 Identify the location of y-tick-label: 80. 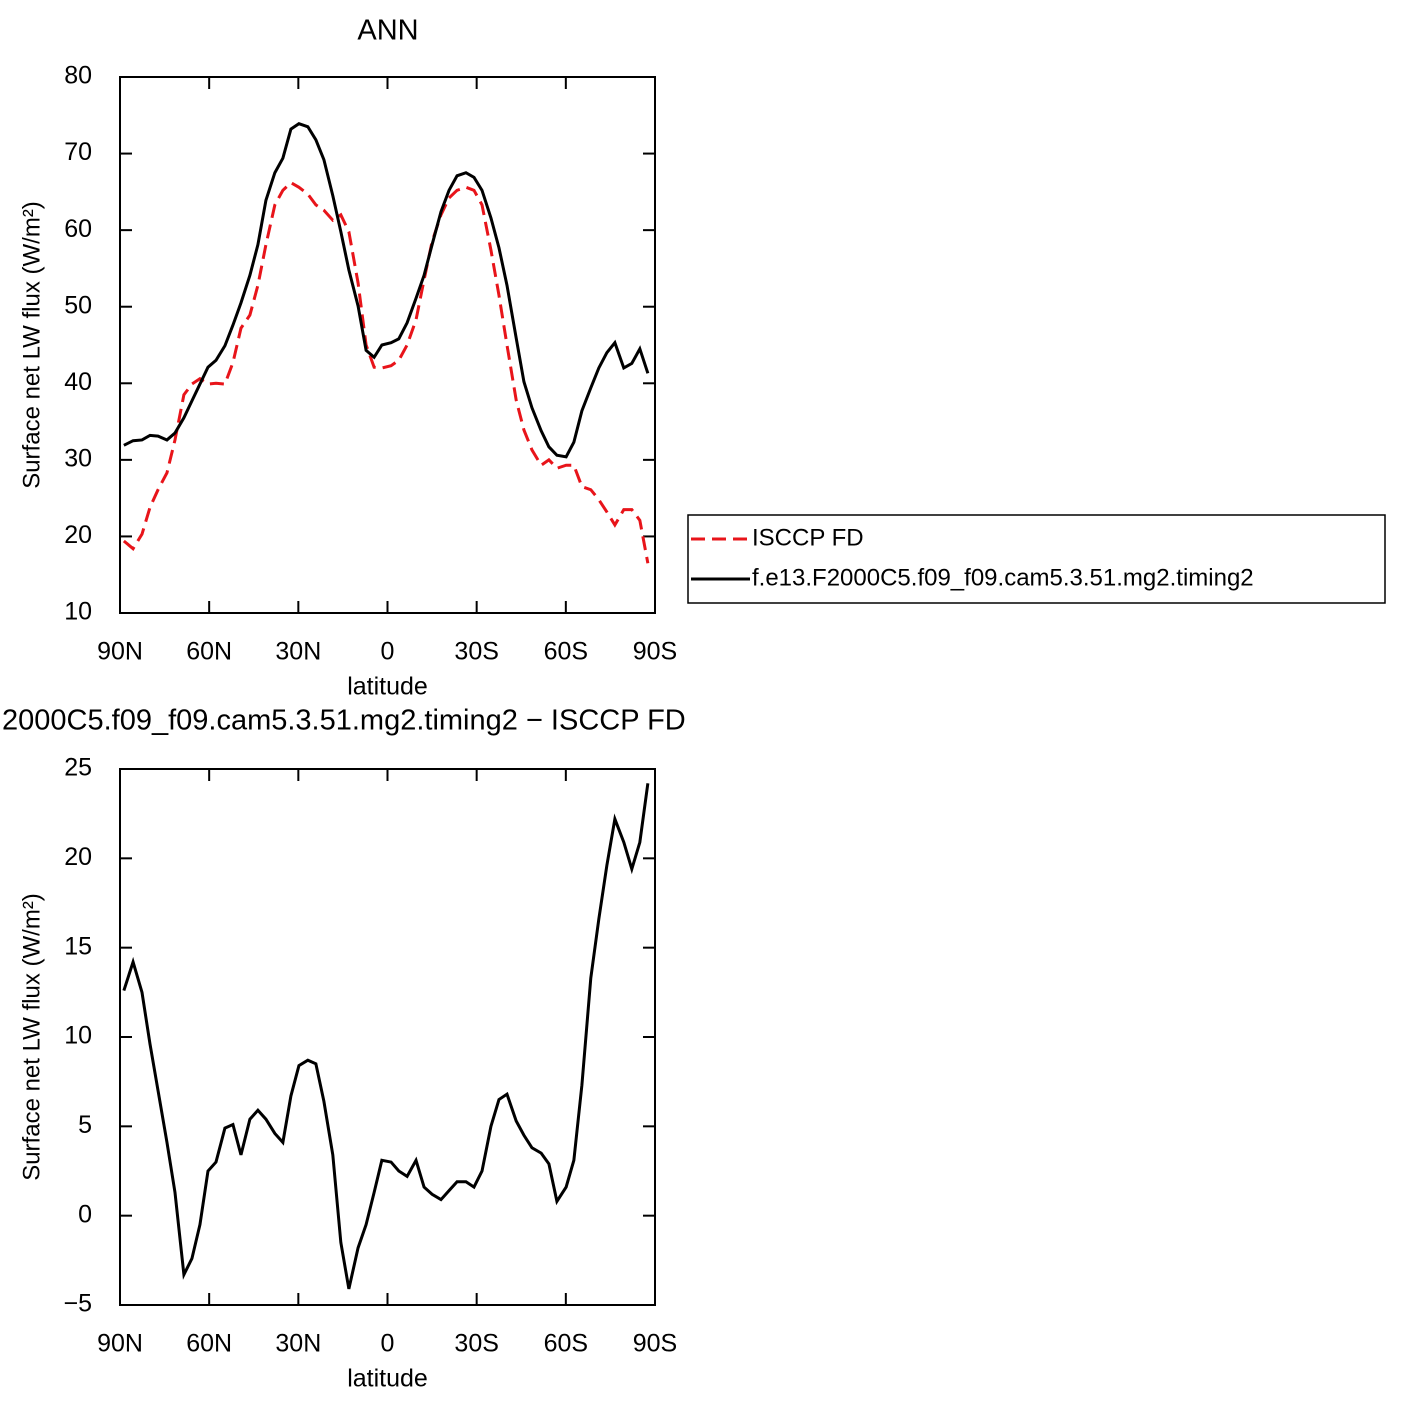
(78, 76).